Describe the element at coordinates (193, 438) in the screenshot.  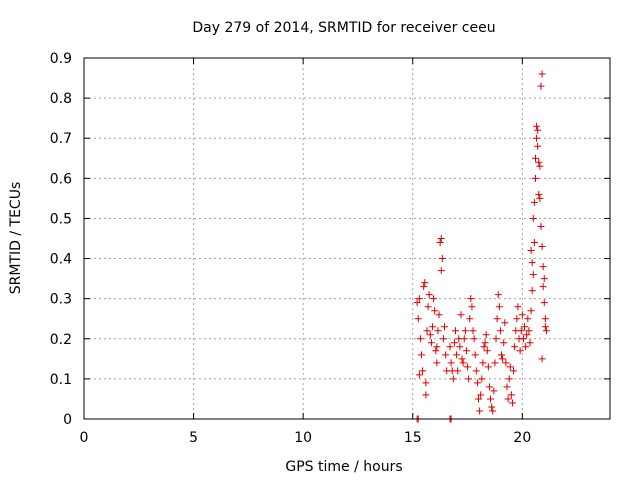
I see `x-tick-label: 5` at that location.